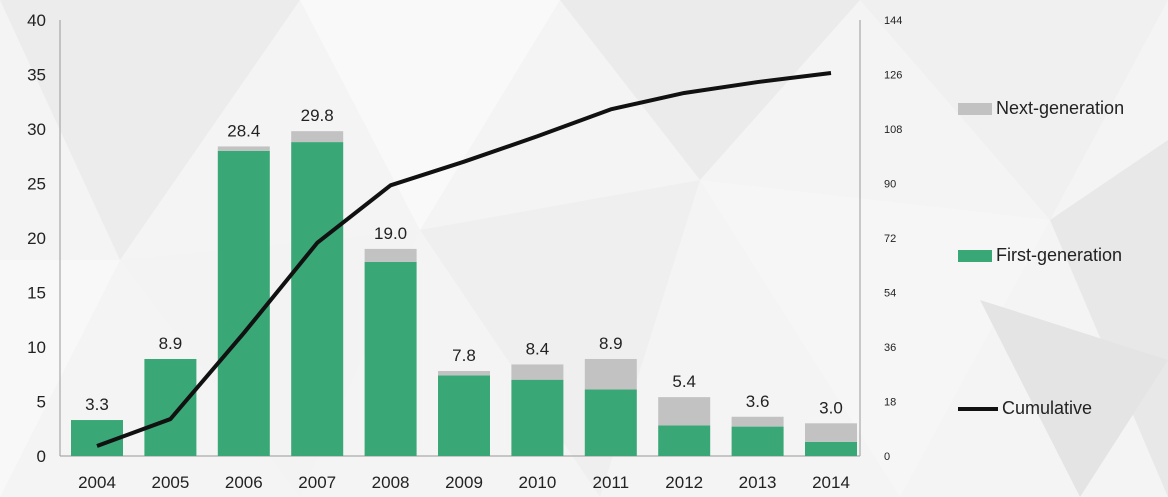 The height and width of the screenshot is (497, 1168). Describe the element at coordinates (684, 482) in the screenshot. I see `x-tick-label: 2012` at that location.